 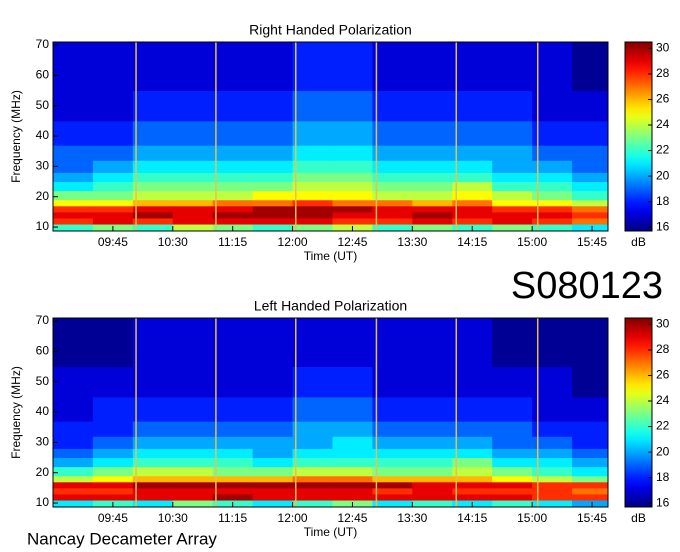 What do you see at coordinates (472, 242) in the screenshot?
I see `x-tick-label: 14:15` at bounding box center [472, 242].